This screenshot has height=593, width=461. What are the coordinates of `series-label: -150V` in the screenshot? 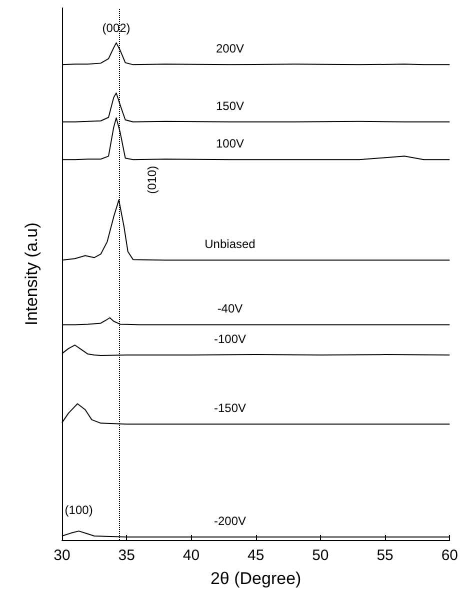 It's located at (230, 408).